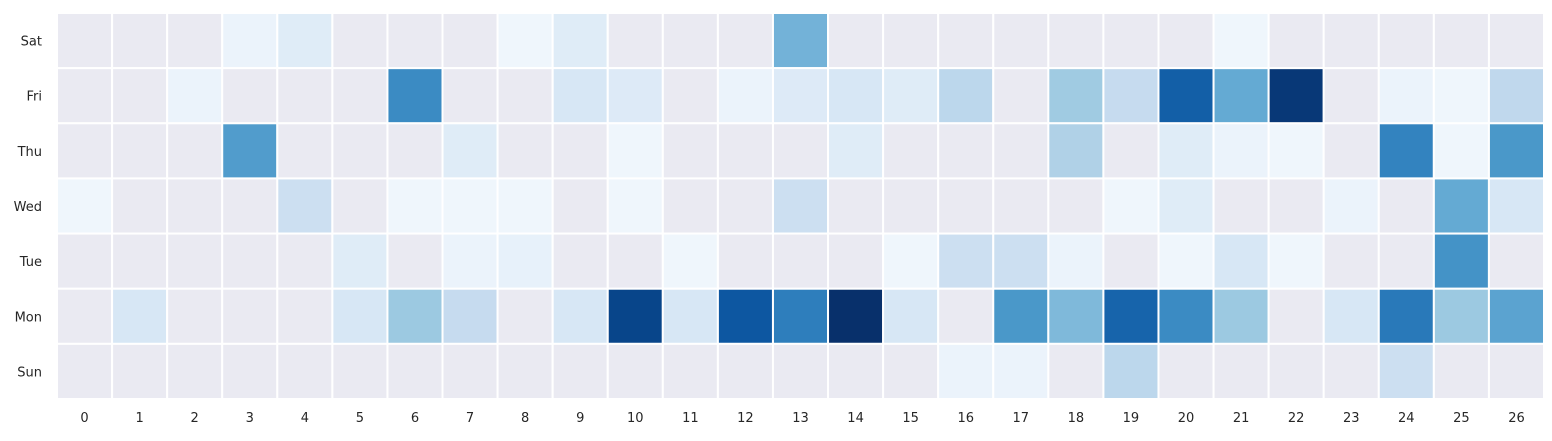  I want to click on x-tick-label: 10, so click(635, 418).